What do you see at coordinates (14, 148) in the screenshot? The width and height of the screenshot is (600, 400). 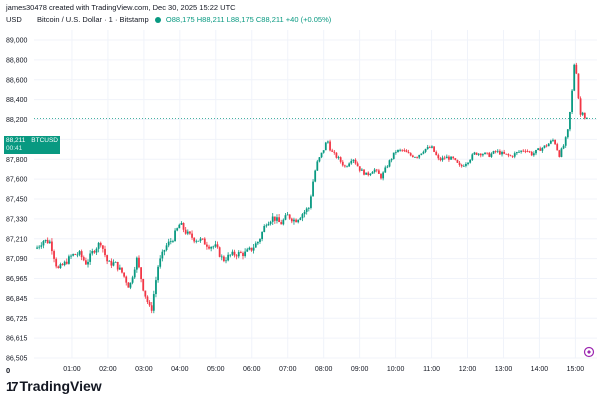 I see `bar-countdown: 00:41` at bounding box center [14, 148].